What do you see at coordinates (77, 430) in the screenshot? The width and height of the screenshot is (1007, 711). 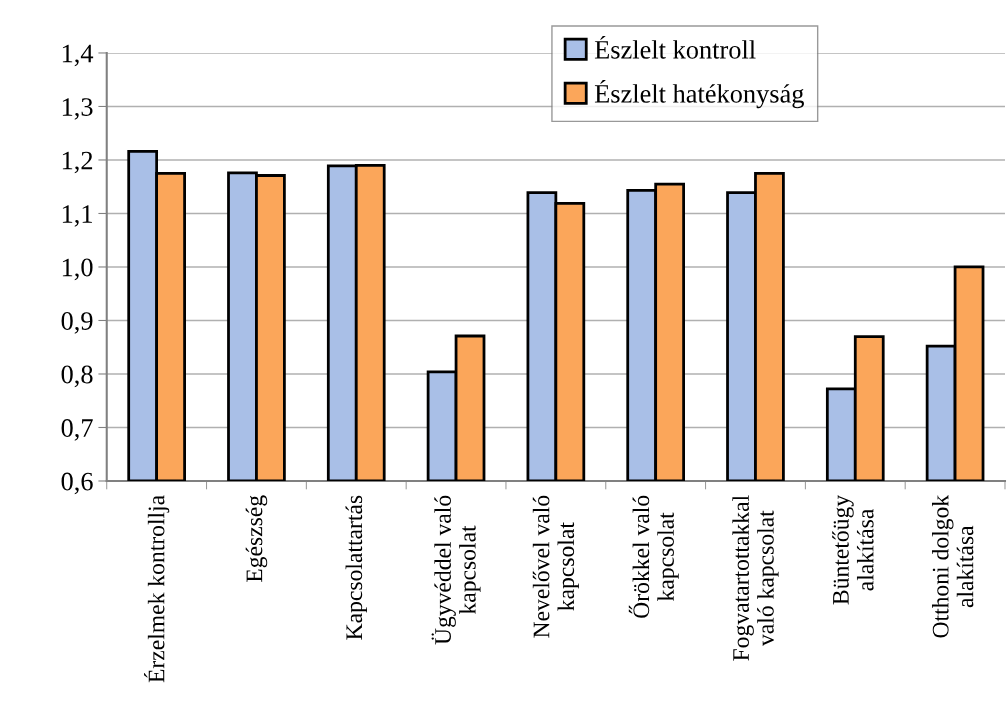 I see `y-tick-label: 0,7` at bounding box center [77, 430].